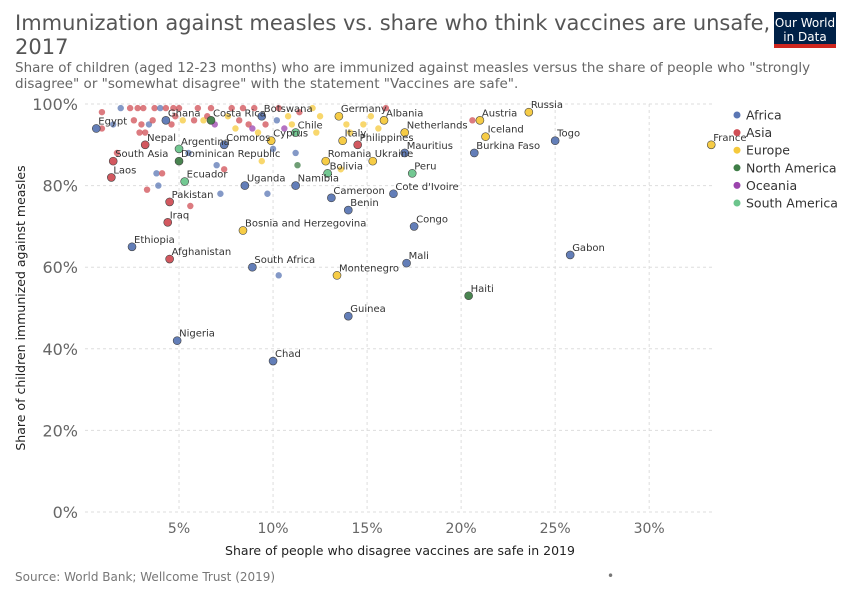 The image size is (850, 600). I want to click on legend-item-label: Africa, so click(764, 115).